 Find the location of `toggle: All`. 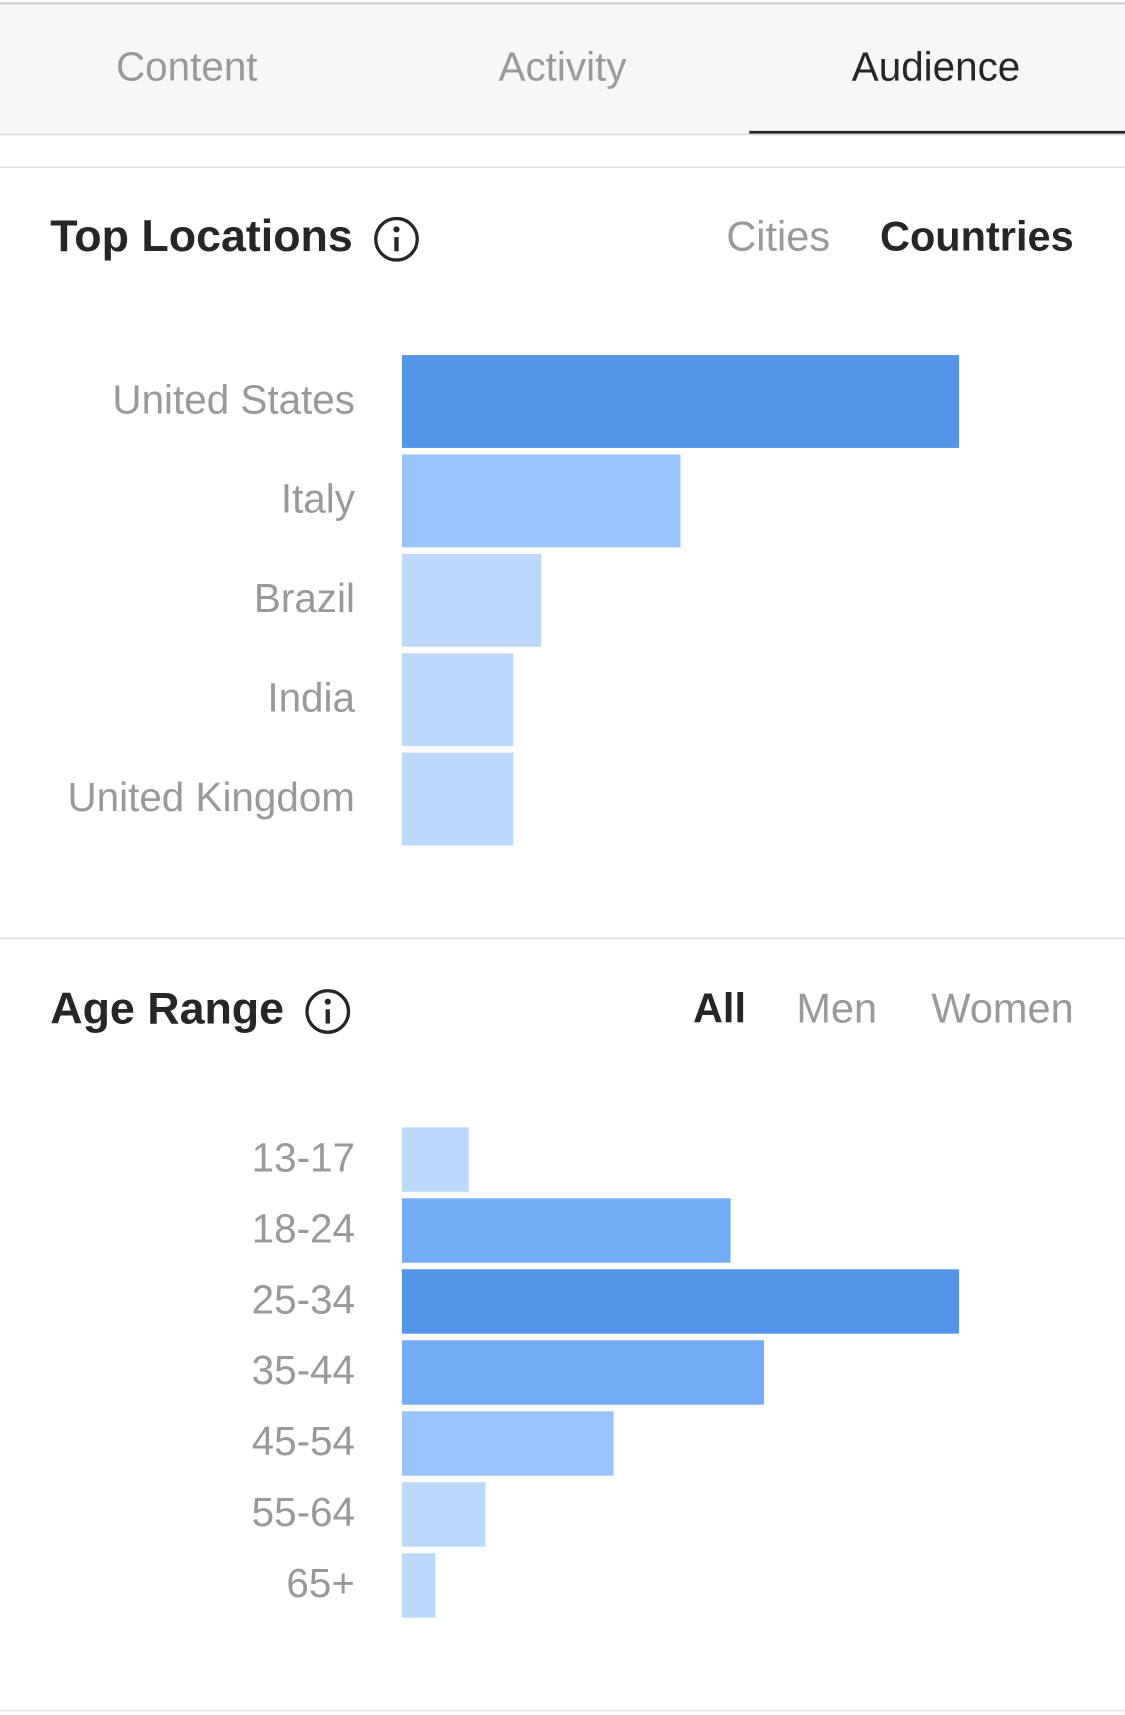

toggle: All is located at coordinates (719, 1007).